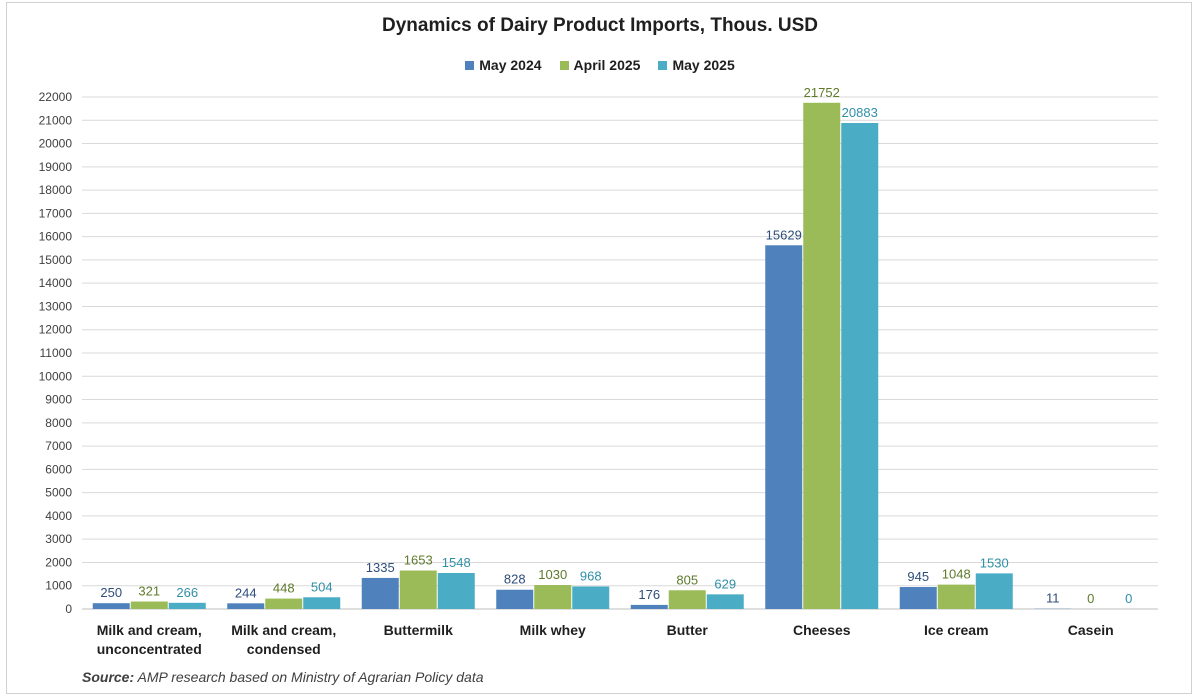  Describe the element at coordinates (822, 92) in the screenshot. I see `data-label: 21752` at that location.